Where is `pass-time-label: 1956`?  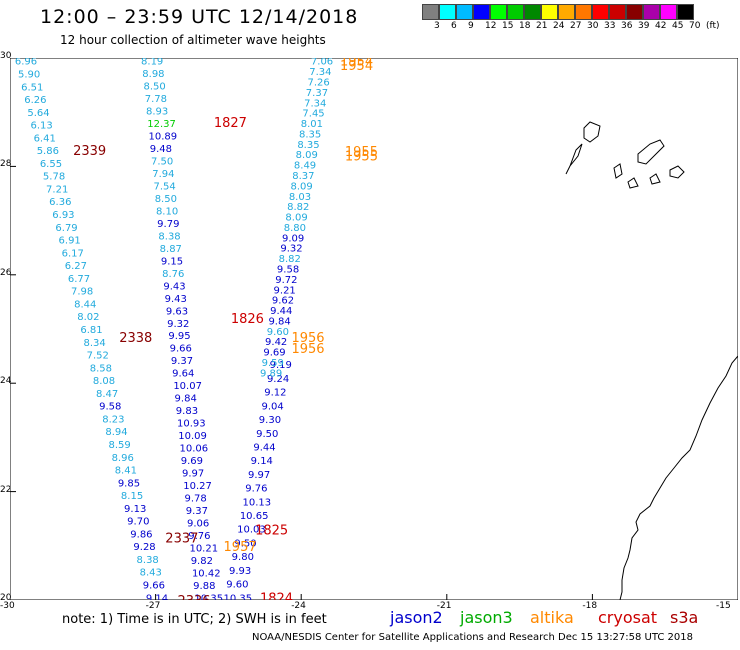 pass-time-label: 1956 is located at coordinates (307, 338).